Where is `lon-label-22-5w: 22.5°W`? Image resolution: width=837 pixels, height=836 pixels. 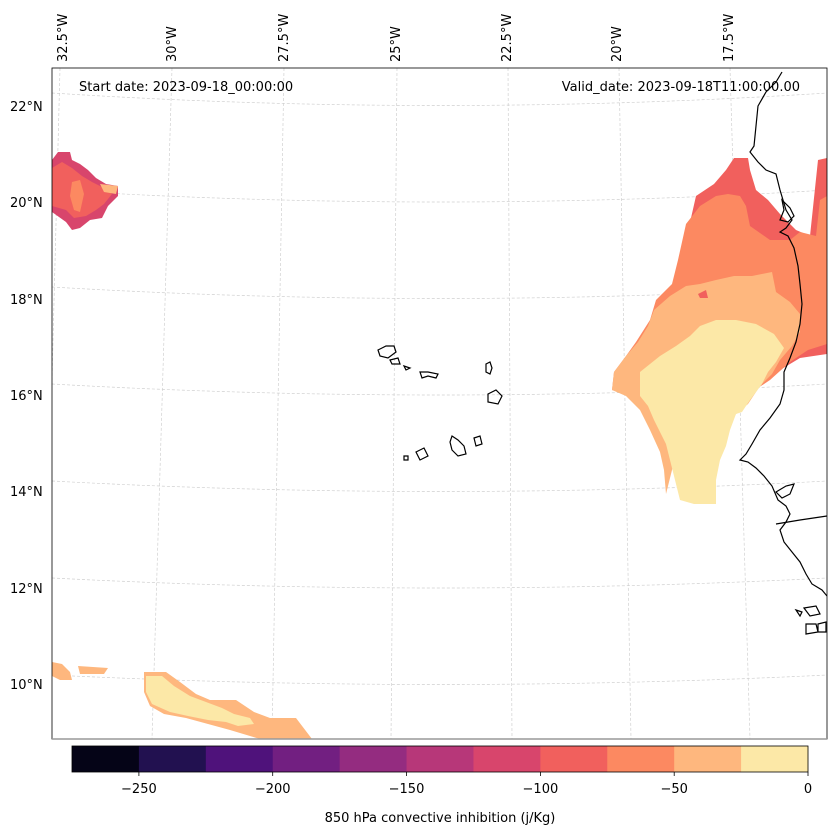
lon-label-22-5w: 22.5°W is located at coordinates (507, 38).